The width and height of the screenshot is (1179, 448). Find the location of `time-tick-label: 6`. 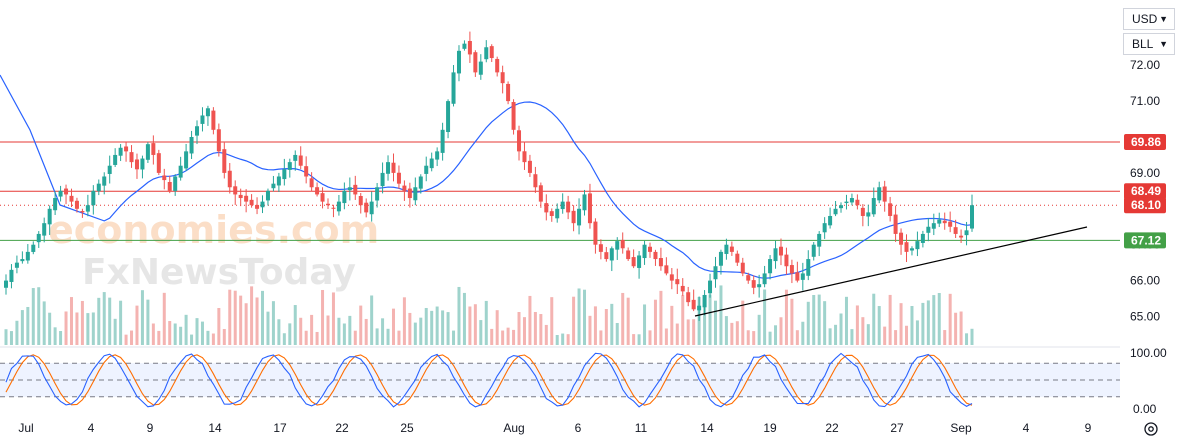

time-tick-label: 6 is located at coordinates (578, 428).